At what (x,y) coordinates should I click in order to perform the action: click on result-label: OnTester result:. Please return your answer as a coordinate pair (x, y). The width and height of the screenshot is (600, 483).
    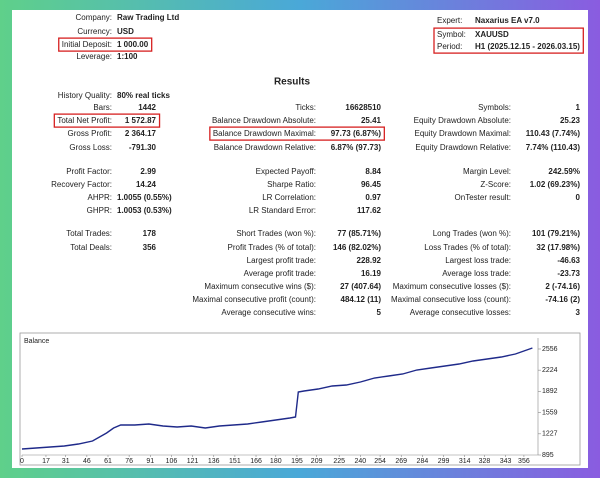
    Looking at the image, I should click on (483, 197).